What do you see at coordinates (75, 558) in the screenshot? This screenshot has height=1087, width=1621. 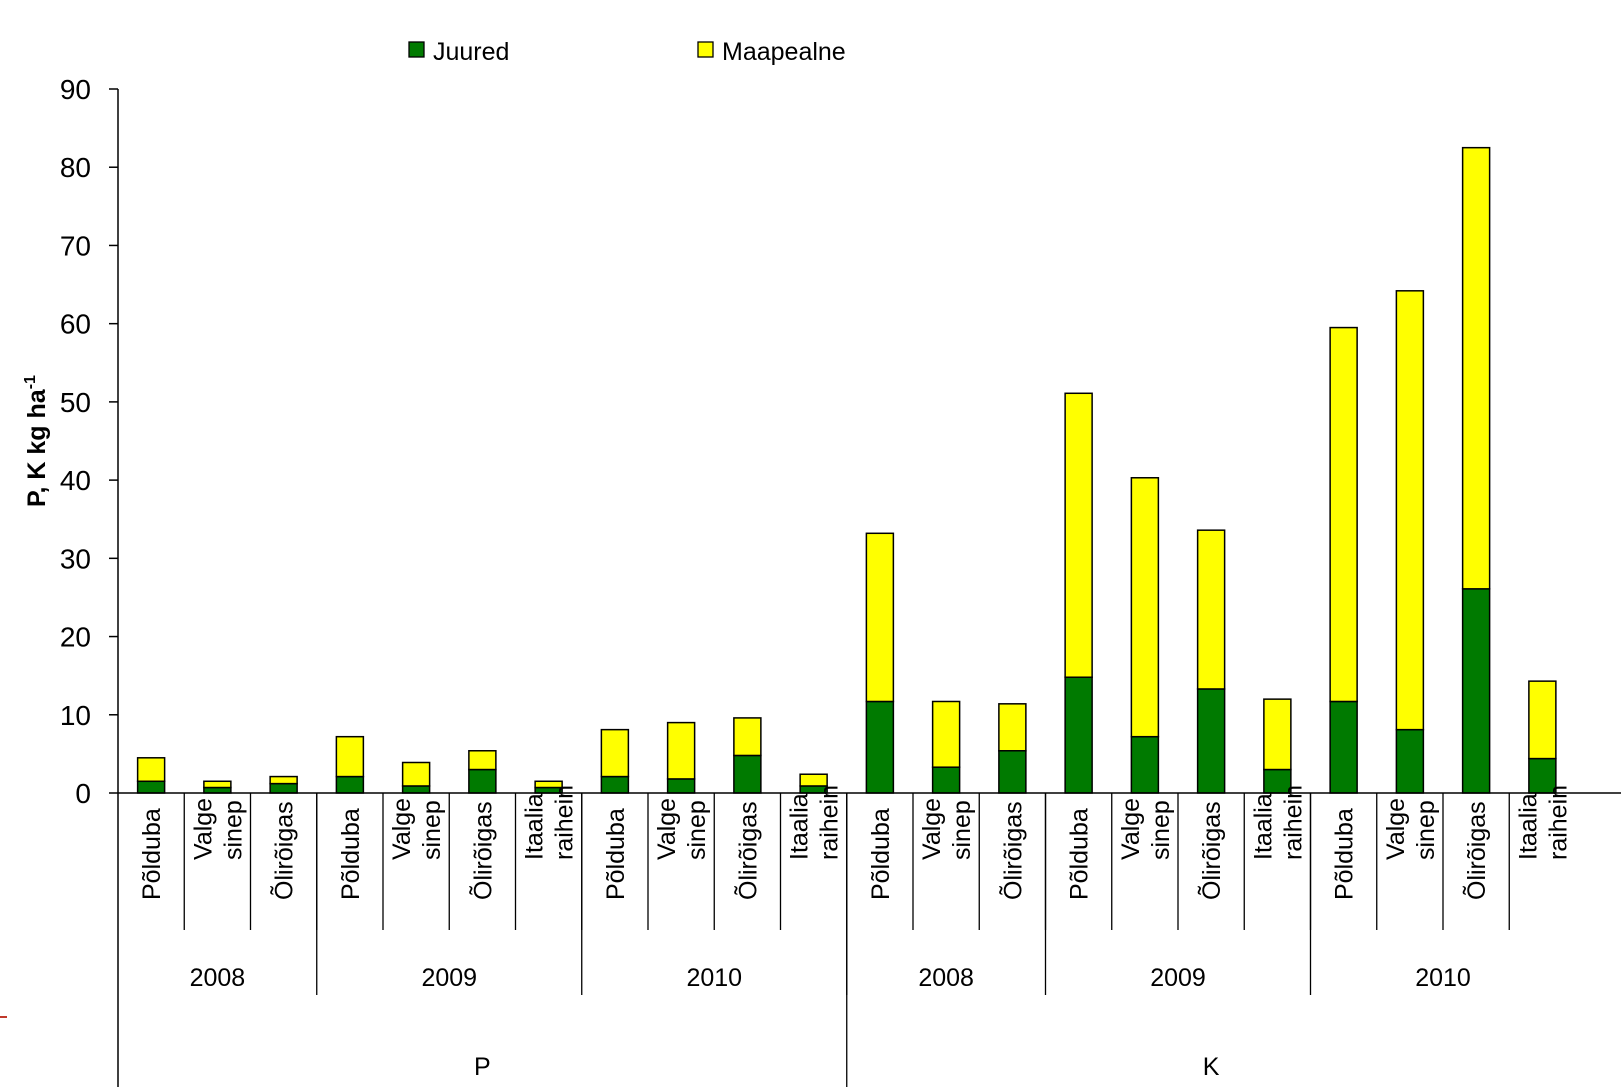 I see `y-tick-label: 30` at bounding box center [75, 558].